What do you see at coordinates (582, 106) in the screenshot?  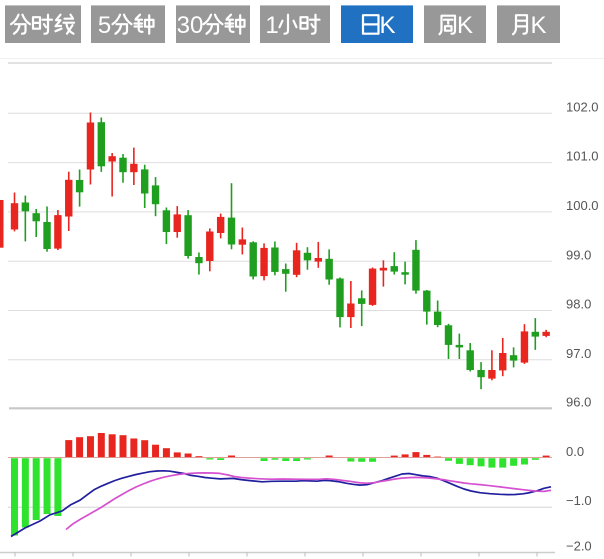 I see `svg-text: 102.0` at bounding box center [582, 106].